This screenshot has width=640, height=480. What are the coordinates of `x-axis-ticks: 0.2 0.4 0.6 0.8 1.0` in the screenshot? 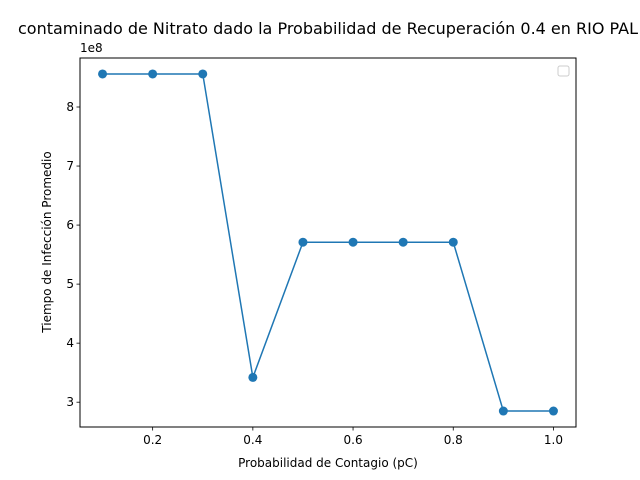 It's located at (353, 437).